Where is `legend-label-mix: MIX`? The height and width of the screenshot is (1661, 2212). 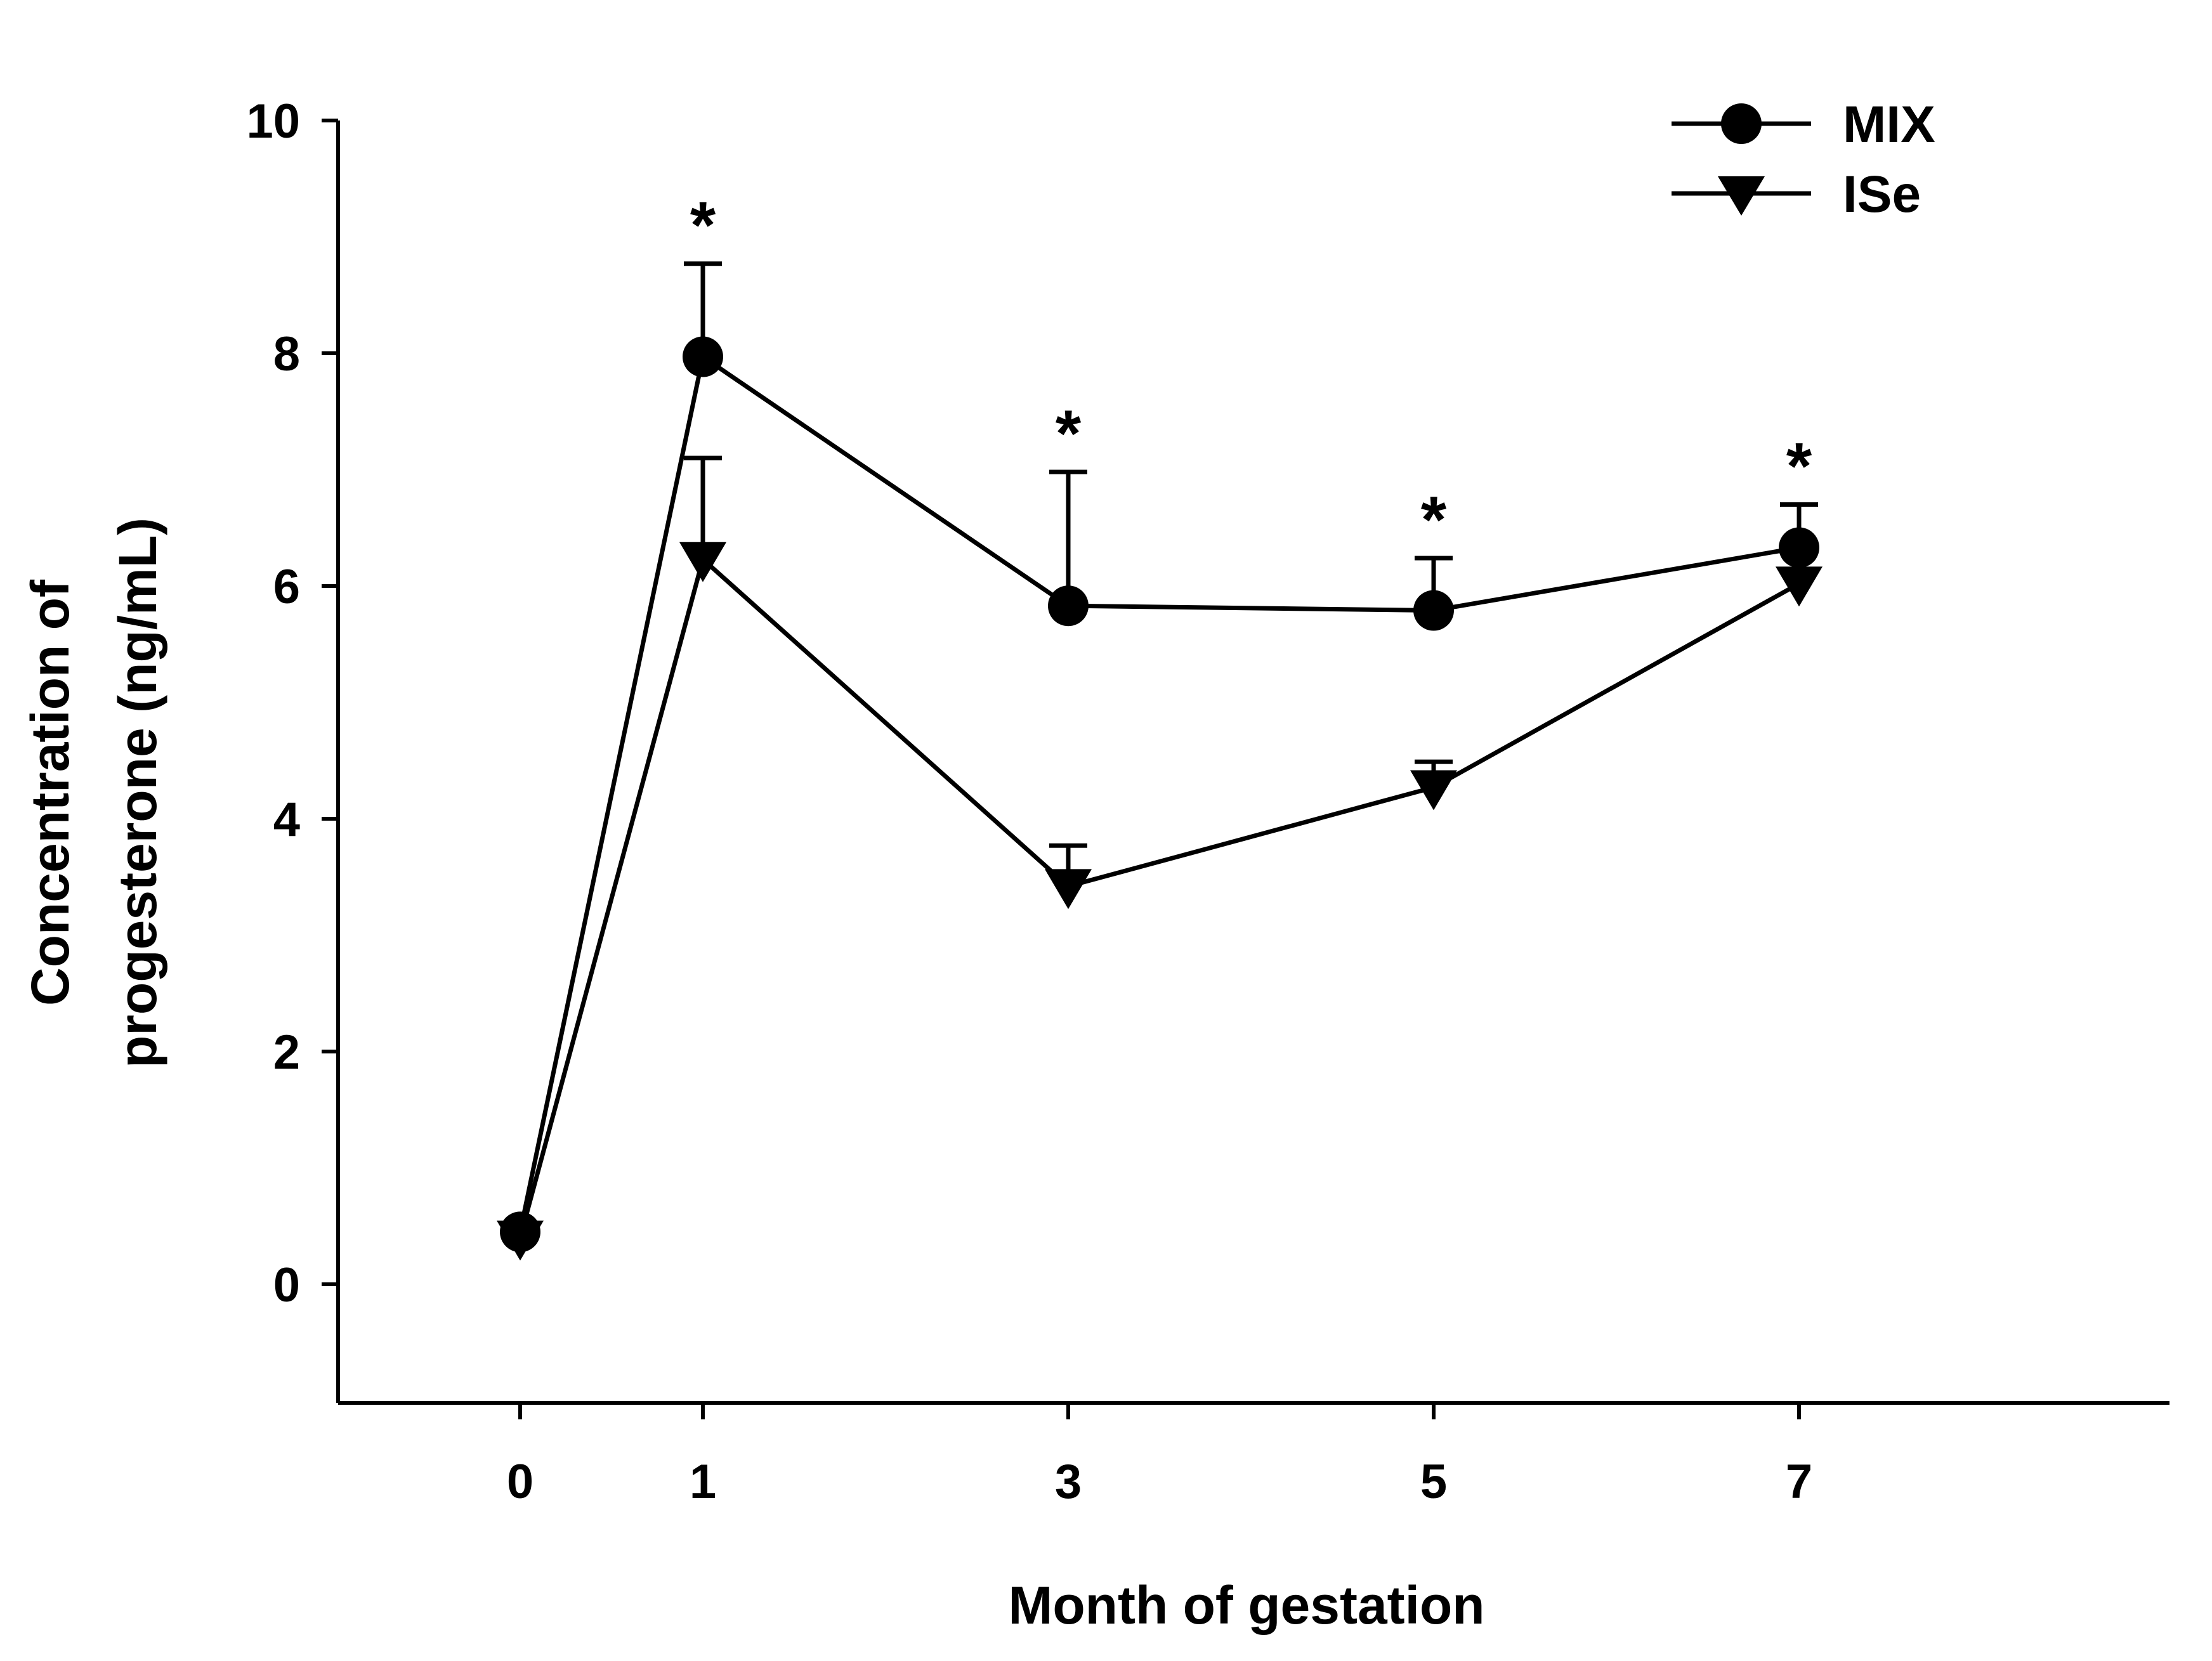 legend-label-mix: MIX is located at coordinates (1889, 124).